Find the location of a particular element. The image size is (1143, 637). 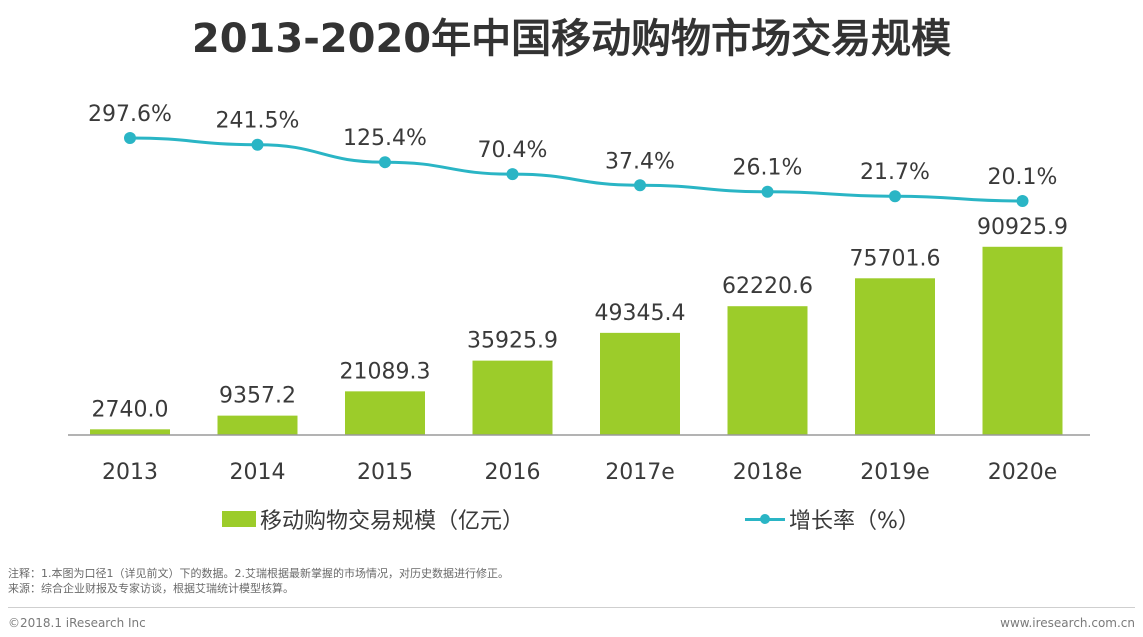

bar-2018e is located at coordinates (767, 370).